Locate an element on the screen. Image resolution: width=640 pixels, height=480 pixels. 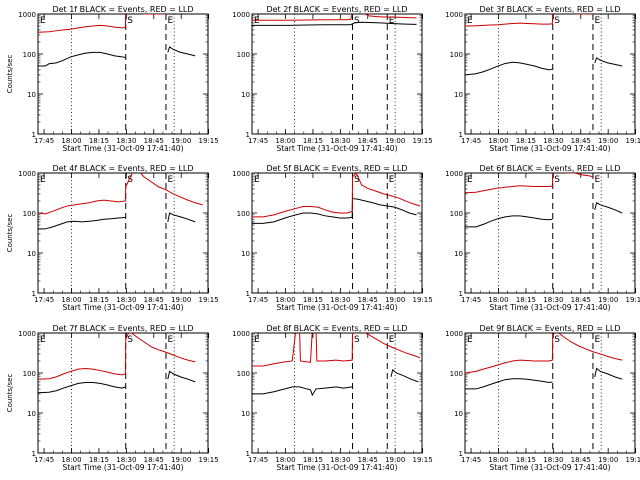
panel-title: Det 9f BLACK = Events, RED = LLD is located at coordinates (549, 328).